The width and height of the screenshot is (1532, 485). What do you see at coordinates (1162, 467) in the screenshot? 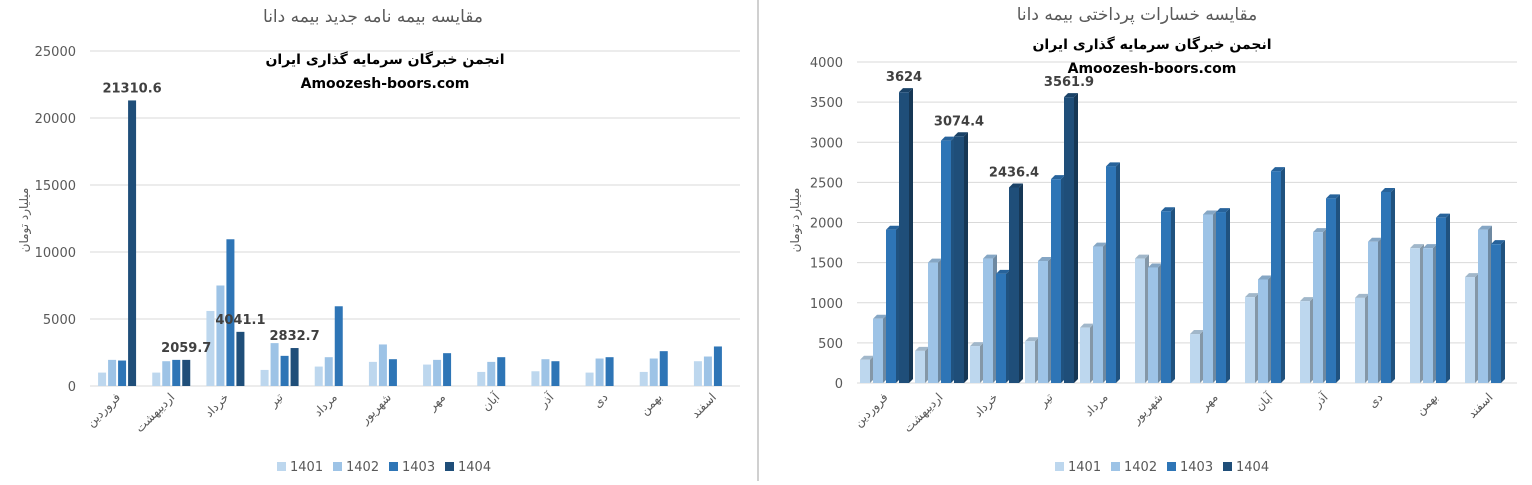
I see `legend: 1401 1402 1403 1404` at bounding box center [1162, 467].